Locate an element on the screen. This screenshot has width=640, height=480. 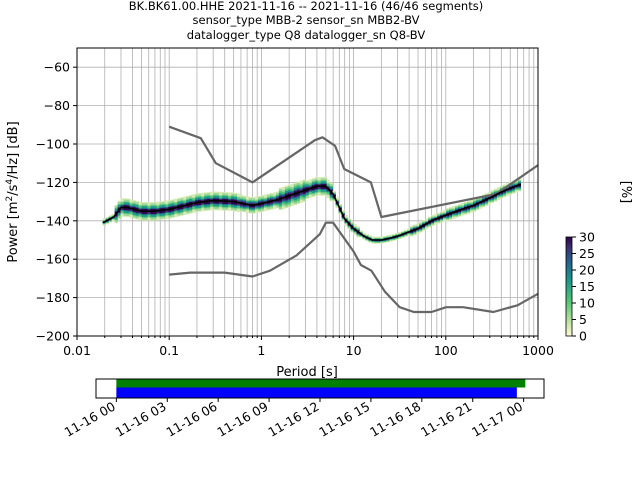
x-tick-label: 1 is located at coordinates (261, 350).